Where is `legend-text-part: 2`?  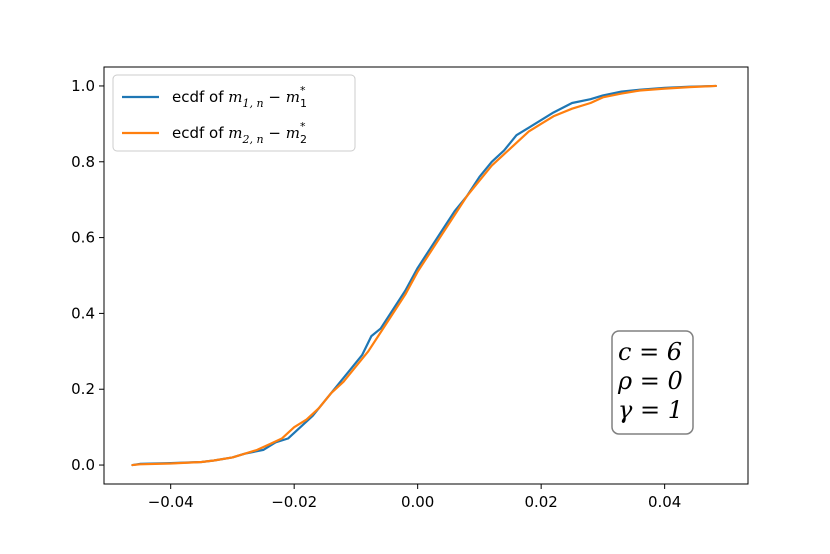
legend-text-part: 2 is located at coordinates (303, 139).